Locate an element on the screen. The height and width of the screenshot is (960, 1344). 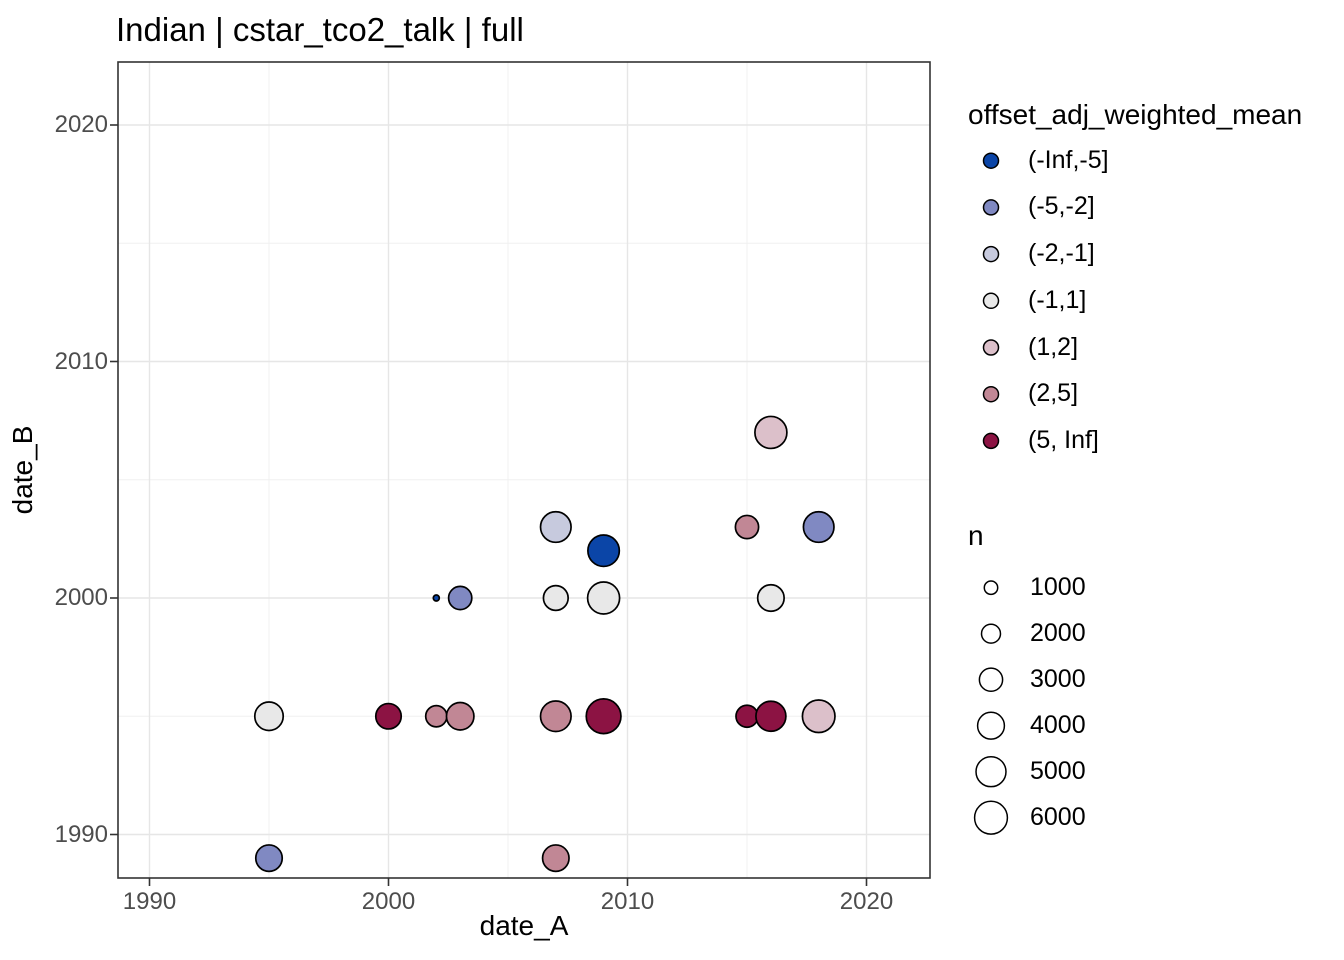
y-tick-label: 2010 is located at coordinates (81, 361).